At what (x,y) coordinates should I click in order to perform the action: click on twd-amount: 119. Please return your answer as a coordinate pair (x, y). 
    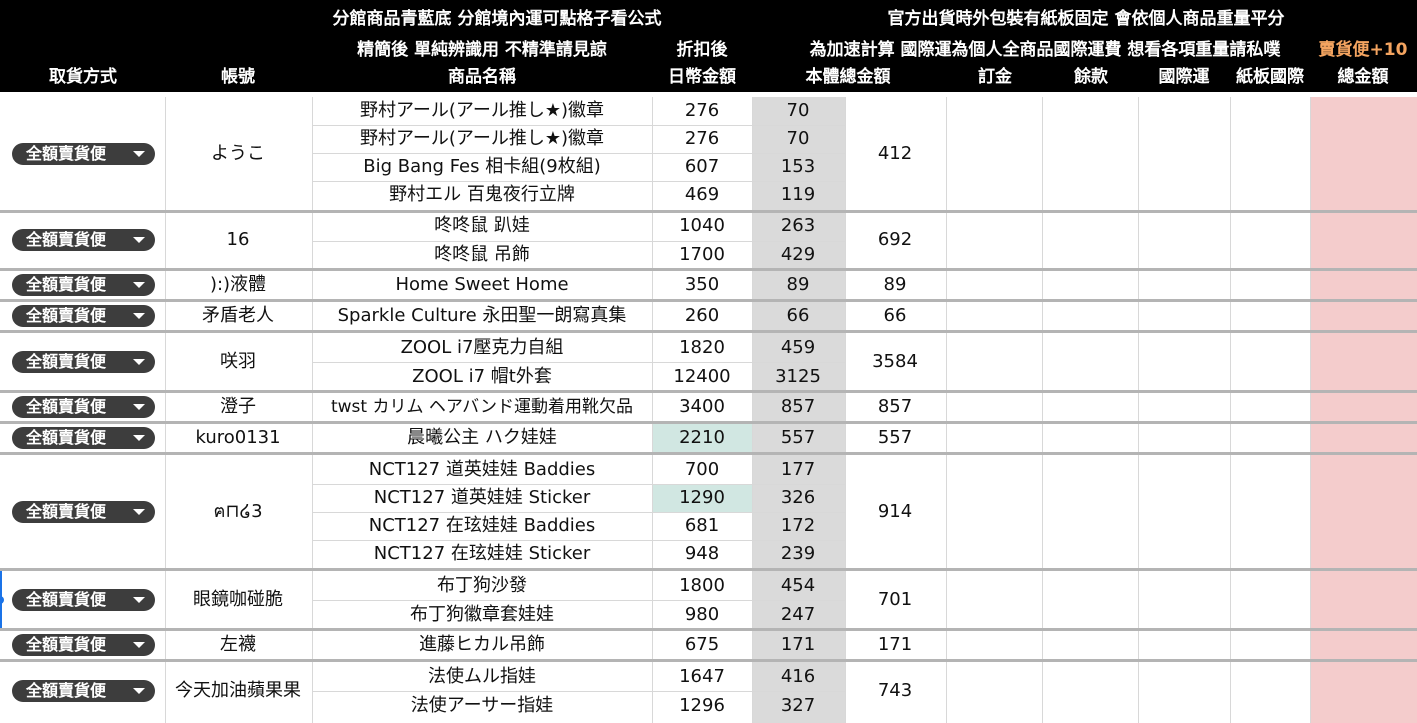
    Looking at the image, I should click on (798, 194).